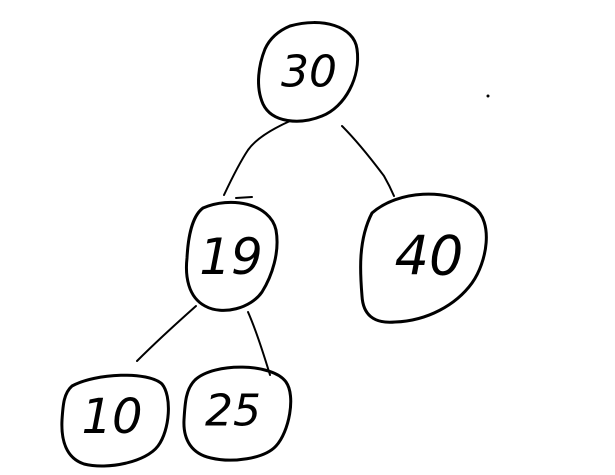 This screenshot has width=615, height=475. Describe the element at coordinates (111, 417) in the screenshot. I see `node-10-label: 10` at that location.